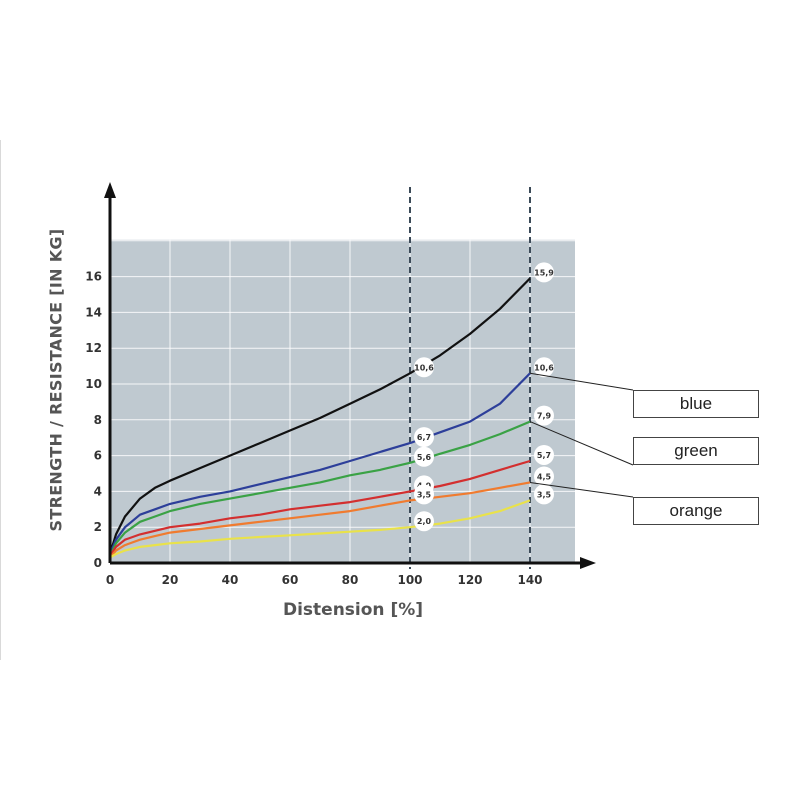 The height and width of the screenshot is (800, 800). I want to click on value-marker-label: 4,5, so click(544, 476).